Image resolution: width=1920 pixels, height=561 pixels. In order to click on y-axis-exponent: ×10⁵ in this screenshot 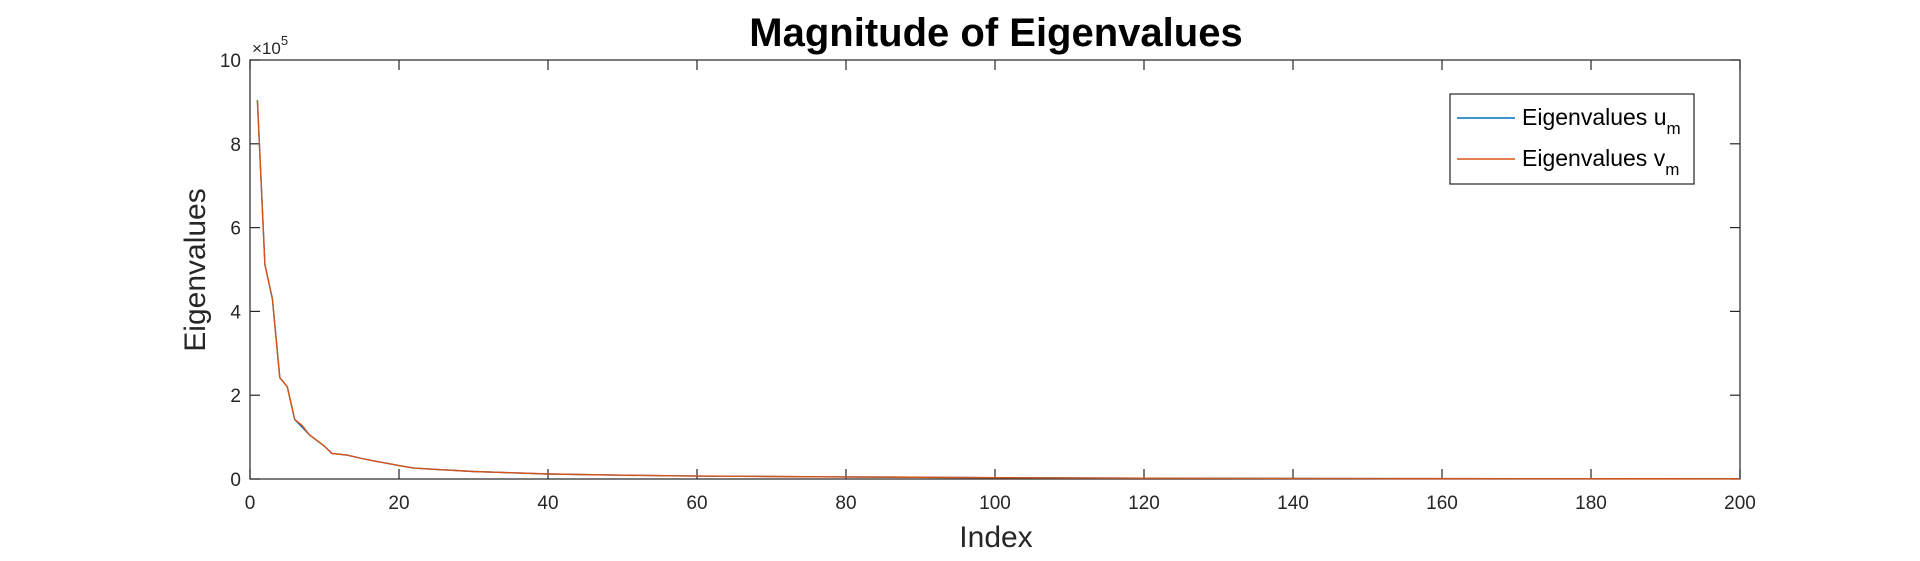, I will do `click(270, 45)`.